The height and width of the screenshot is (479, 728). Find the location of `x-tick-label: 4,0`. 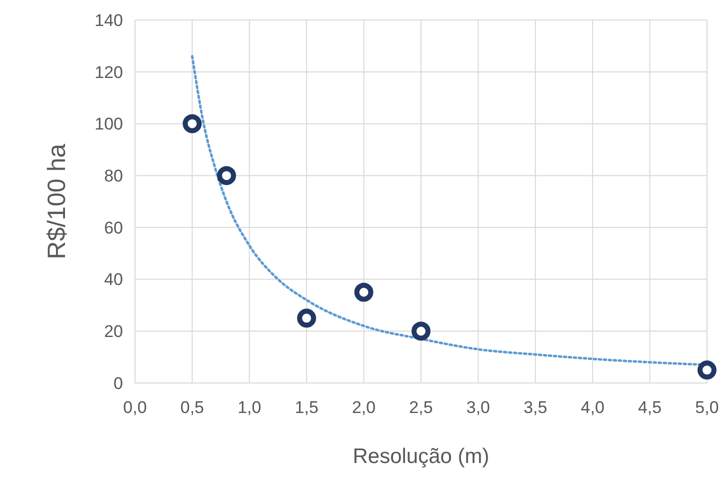

x-tick-label: 4,0 is located at coordinates (592, 407).